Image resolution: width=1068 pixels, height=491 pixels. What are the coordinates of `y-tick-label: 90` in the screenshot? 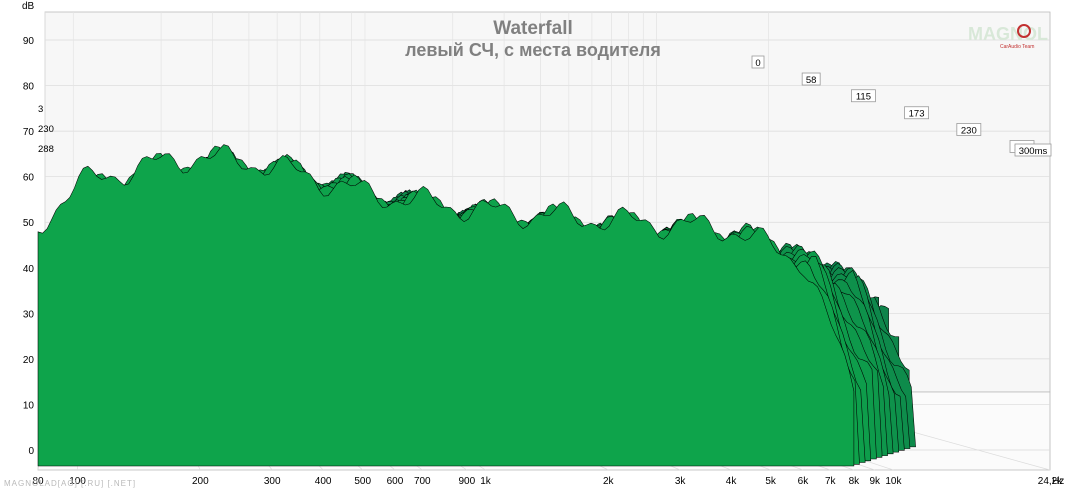 It's located at (29, 41).